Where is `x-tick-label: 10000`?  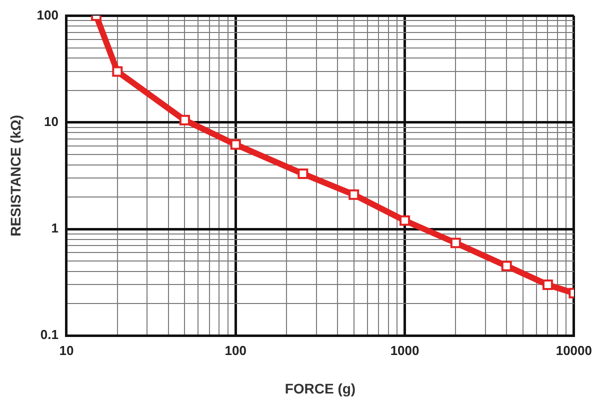
x-tick-label: 10000 is located at coordinates (574, 350).